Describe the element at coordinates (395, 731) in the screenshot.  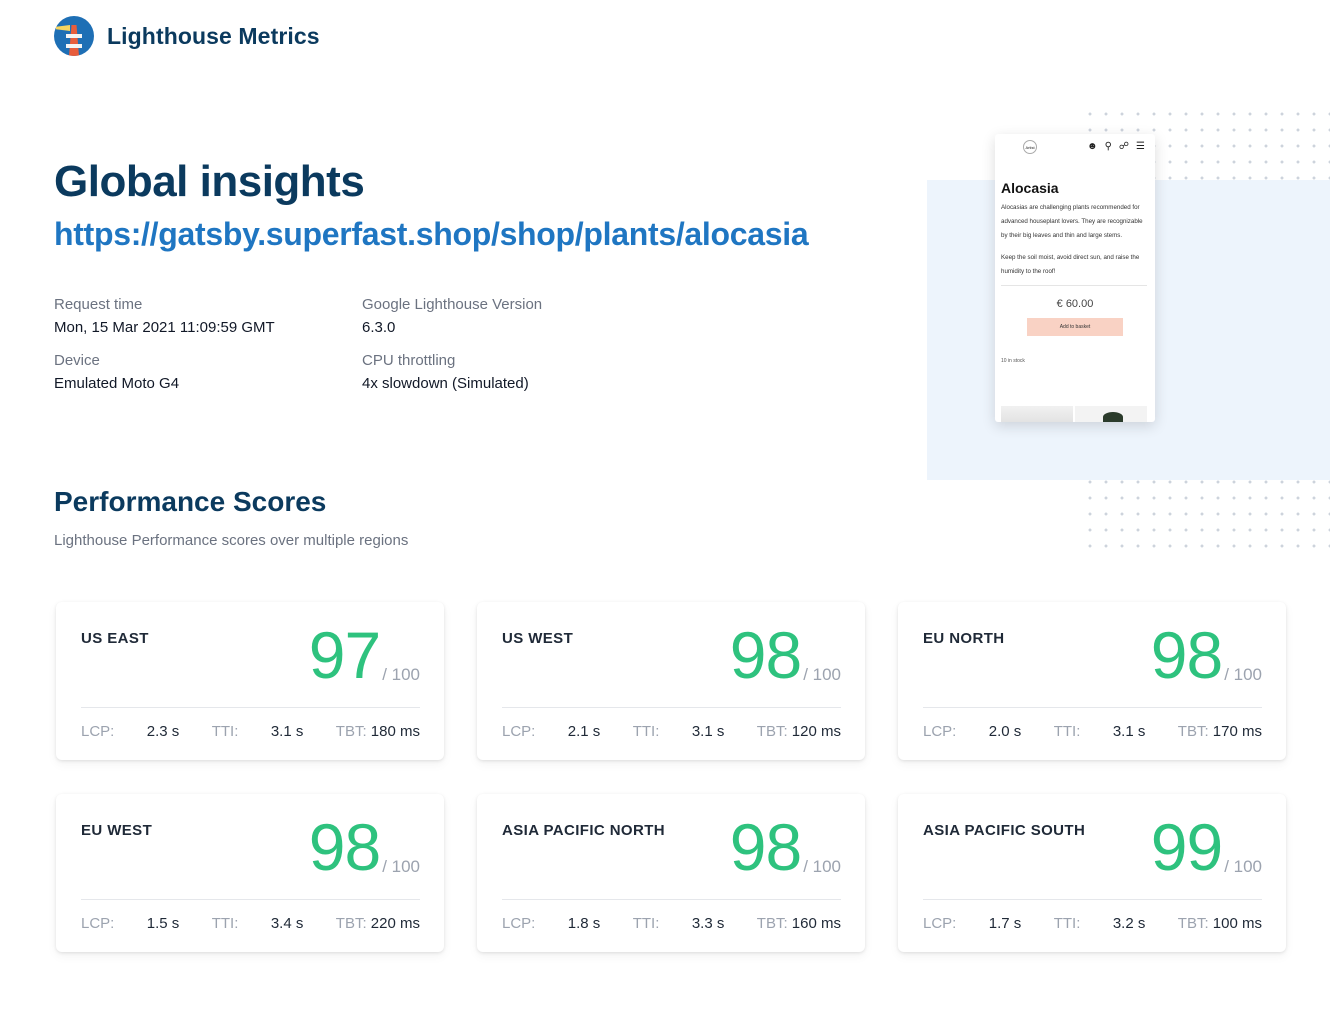
I see `tbt-value: 180 ms` at that location.